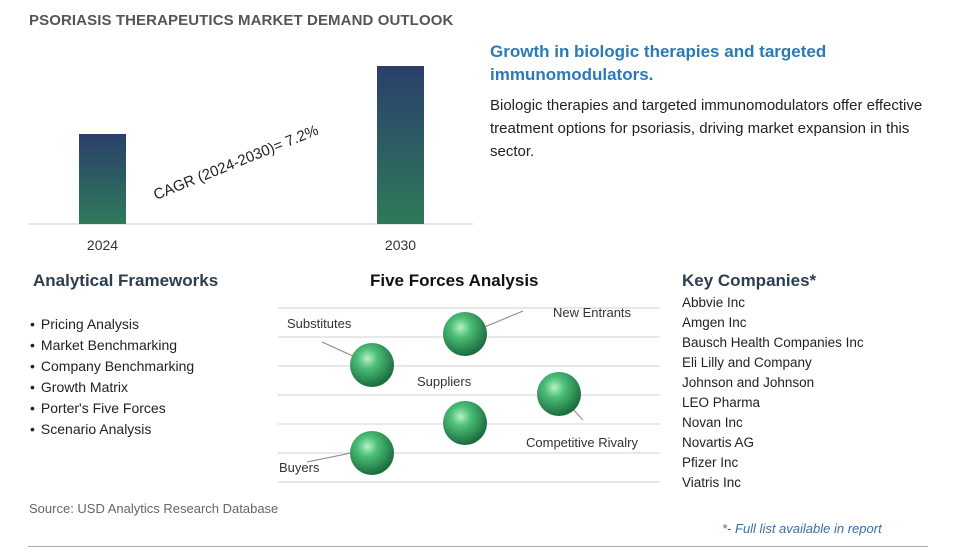  Describe the element at coordinates (102, 245) in the screenshot. I see `x-tick-label: 2024` at that location.